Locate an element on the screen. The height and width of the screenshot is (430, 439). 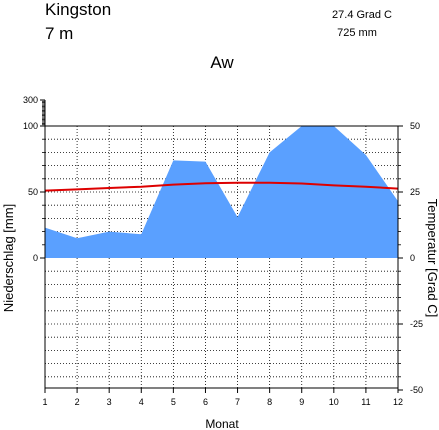
x-axis-label: Monat is located at coordinates (222, 423).